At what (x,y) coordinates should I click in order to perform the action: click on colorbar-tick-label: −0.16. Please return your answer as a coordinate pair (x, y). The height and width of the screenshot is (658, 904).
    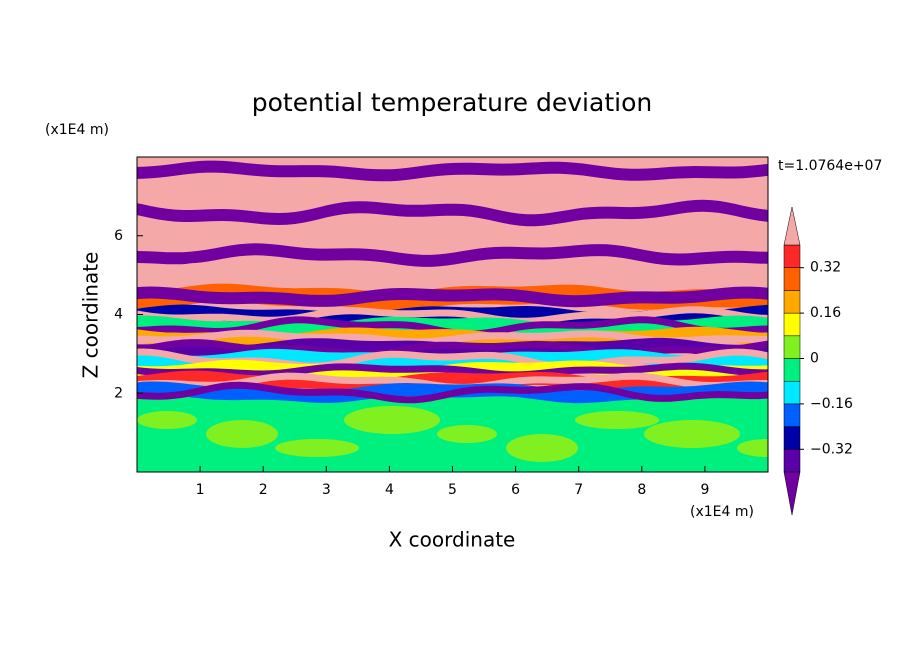
    Looking at the image, I should click on (831, 404).